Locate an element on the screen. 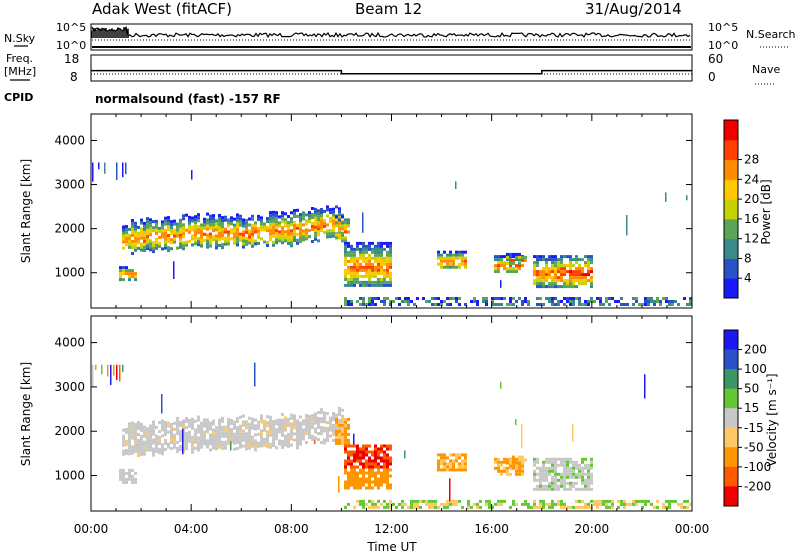 This screenshot has height=554, width=800. time-xlabel: Time UT is located at coordinates (391, 547).